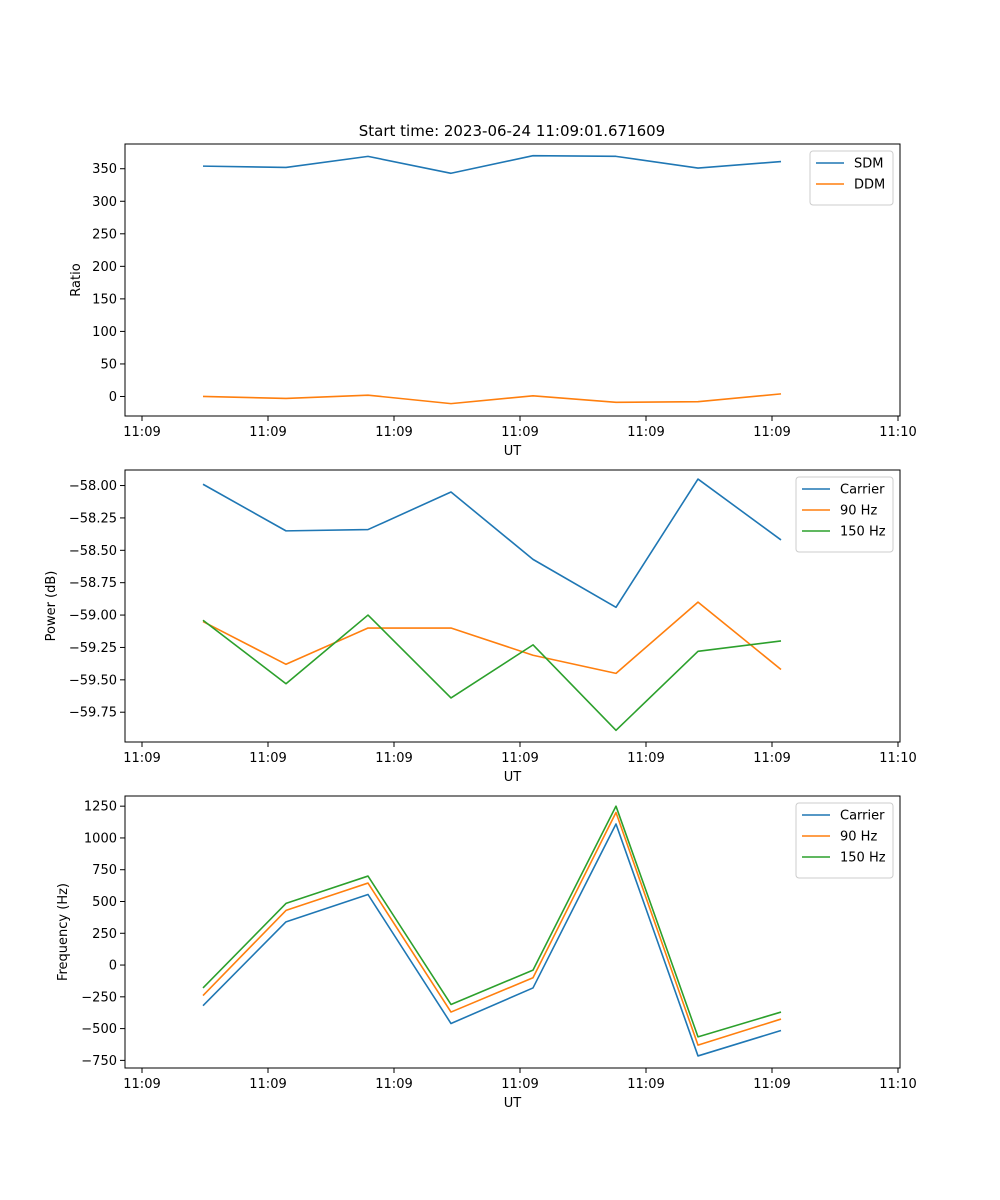 The image size is (1000, 1200). Describe the element at coordinates (93, 616) in the screenshot. I see `y-tick-label: −59.00` at that location.